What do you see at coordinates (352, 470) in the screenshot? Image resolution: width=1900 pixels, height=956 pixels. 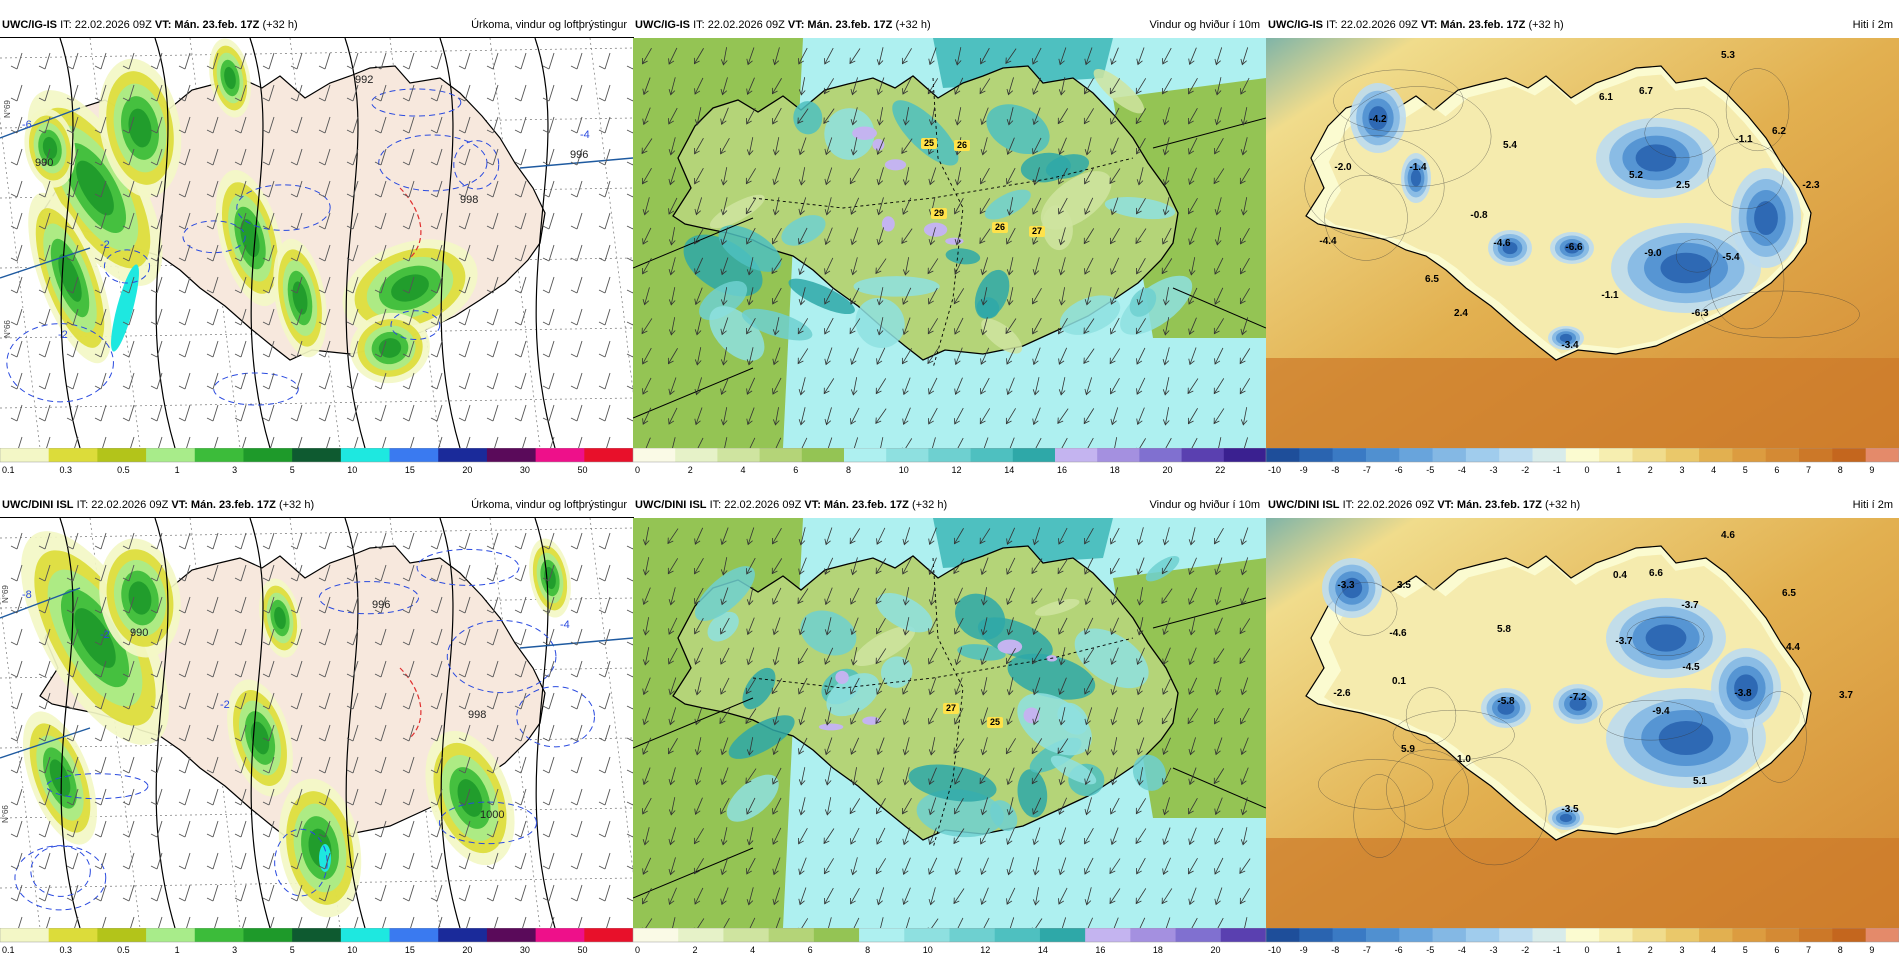 I see `colorbar-tick-label: 10` at bounding box center [352, 470].